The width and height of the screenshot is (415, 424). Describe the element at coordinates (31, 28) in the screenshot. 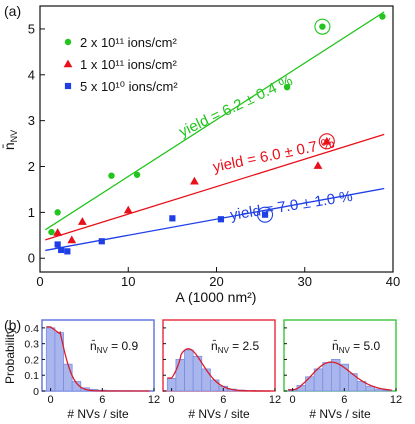

I see `y-tick-label: 5` at that location.